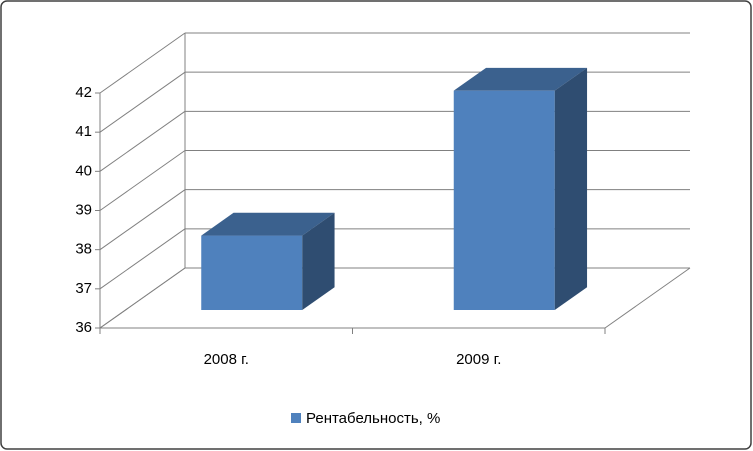 The width and height of the screenshot is (753, 451). I want to click on floor-edge, so click(647, 298).